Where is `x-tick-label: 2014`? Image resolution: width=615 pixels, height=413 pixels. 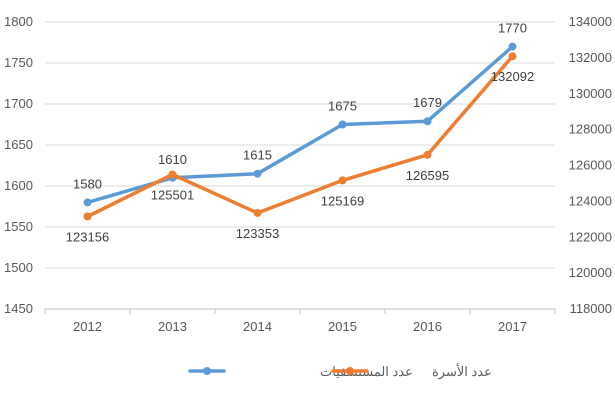
x-tick-label: 2014 is located at coordinates (257, 326).